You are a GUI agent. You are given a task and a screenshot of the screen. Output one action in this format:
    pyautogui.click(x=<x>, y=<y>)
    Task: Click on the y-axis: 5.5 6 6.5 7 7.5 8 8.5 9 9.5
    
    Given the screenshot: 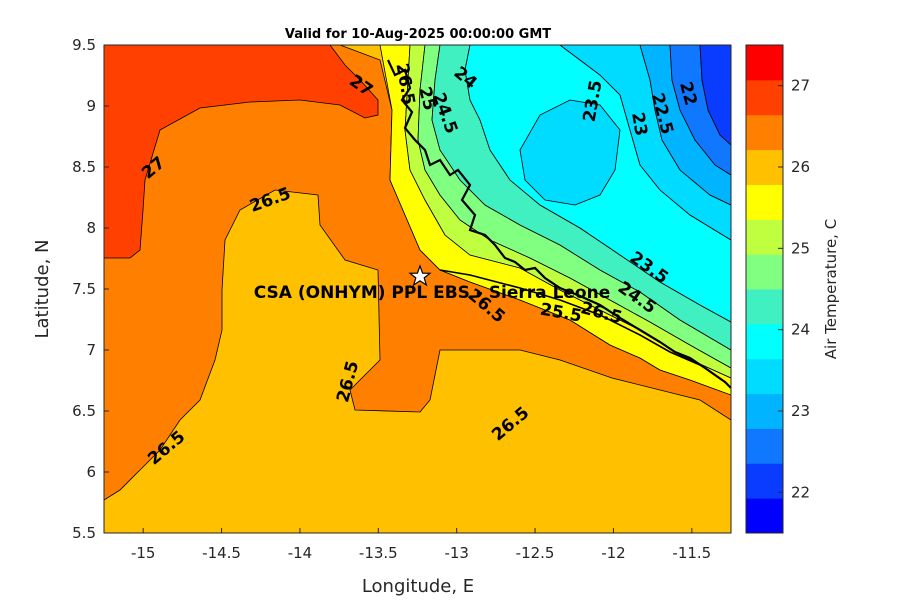 What is the action you would take?
    pyautogui.click(x=90, y=289)
    